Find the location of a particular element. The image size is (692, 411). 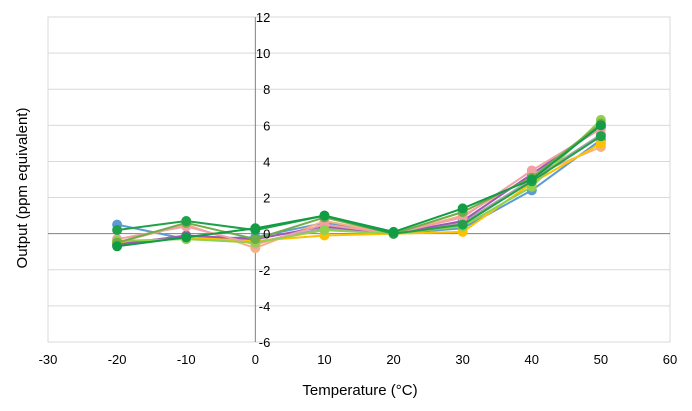

x-tick-label: 0 is located at coordinates (255, 359).